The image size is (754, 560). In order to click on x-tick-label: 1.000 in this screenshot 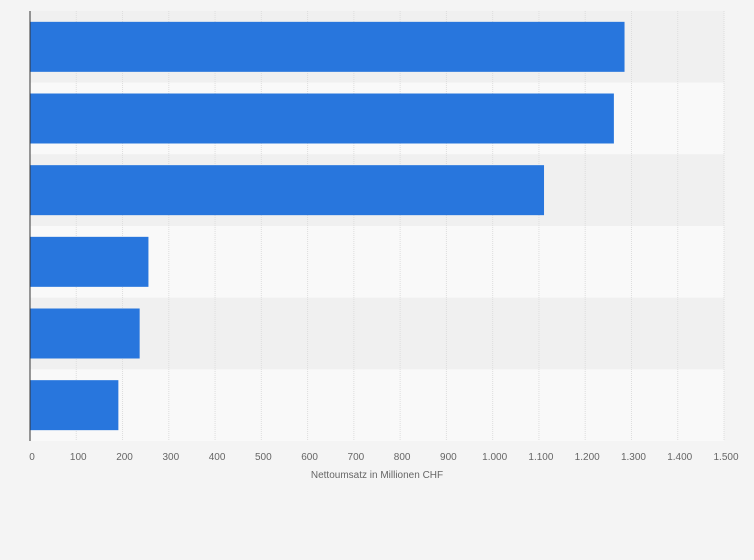, I will do `click(494, 457)`.